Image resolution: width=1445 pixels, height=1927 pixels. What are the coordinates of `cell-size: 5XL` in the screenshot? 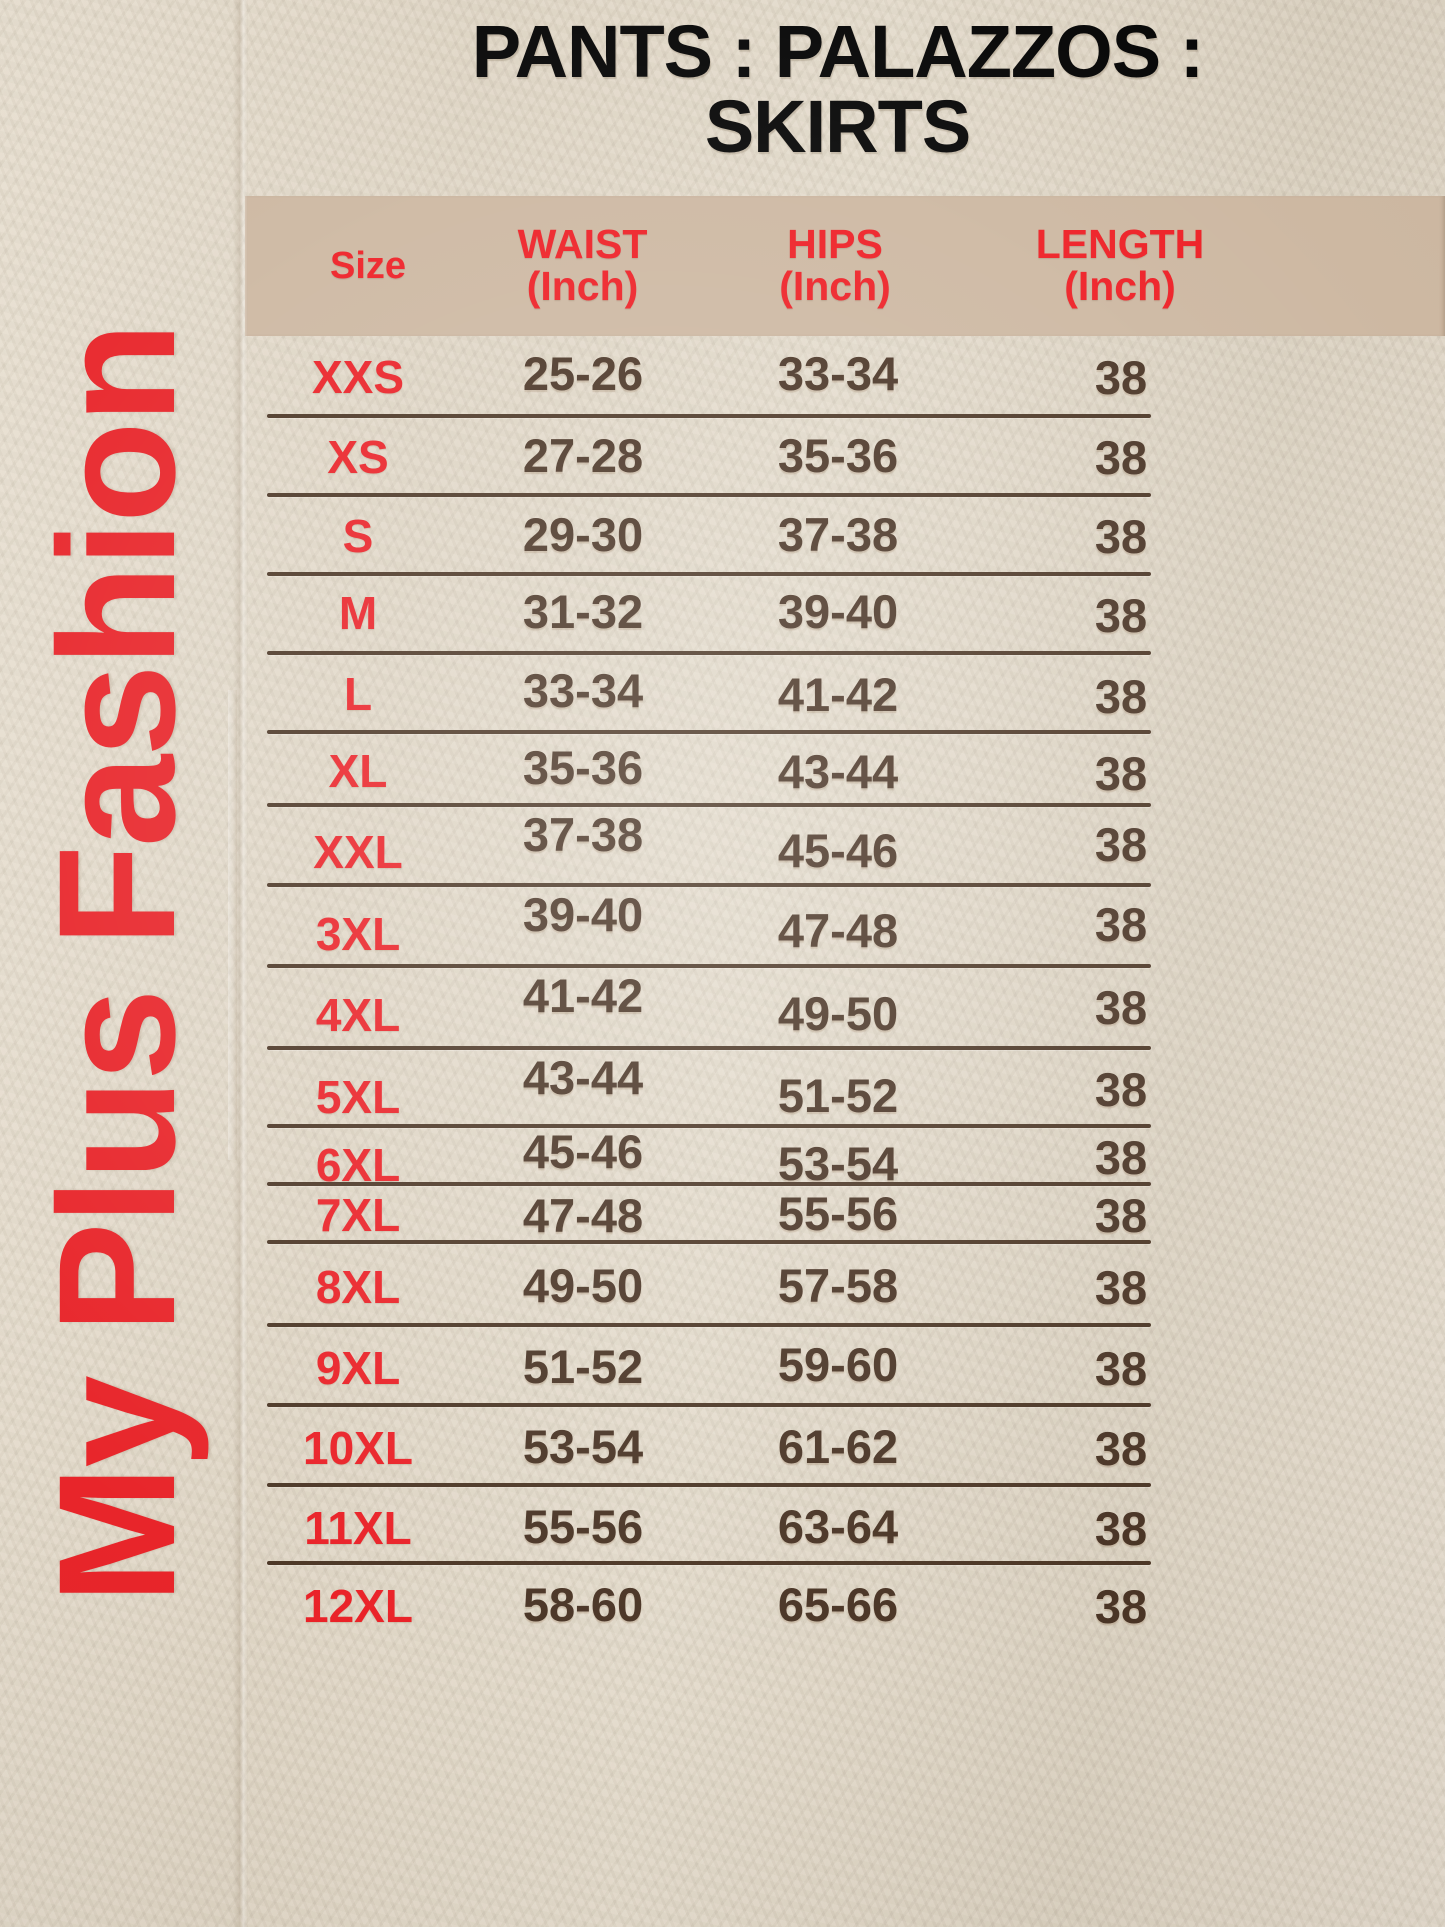 It's located at (358, 1097).